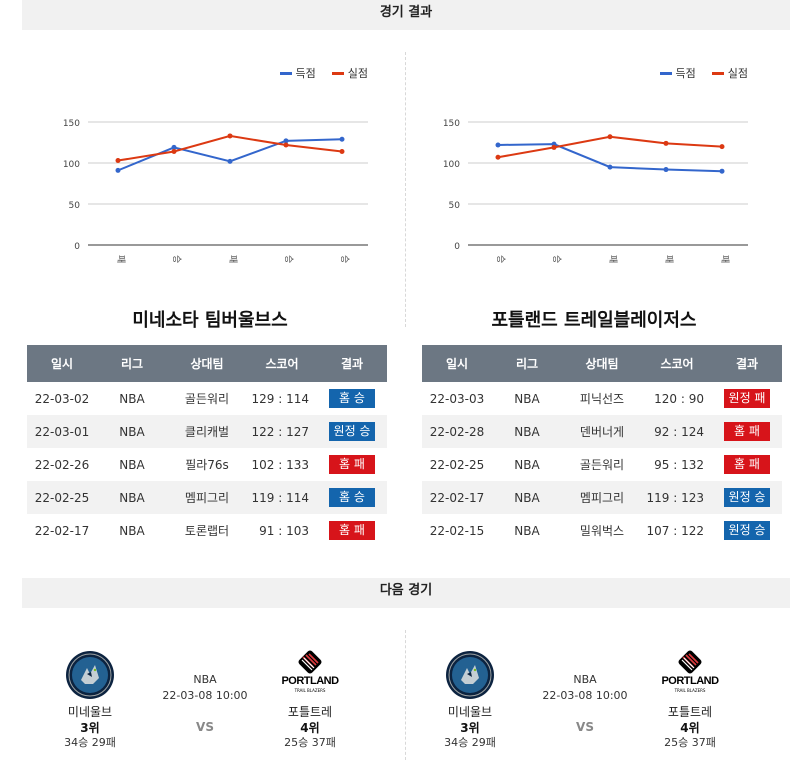 Image resolution: width=794 pixels, height=764 pixels. Describe the element at coordinates (62, 431) in the screenshot. I see `cell-date: 22-03-01` at that location.